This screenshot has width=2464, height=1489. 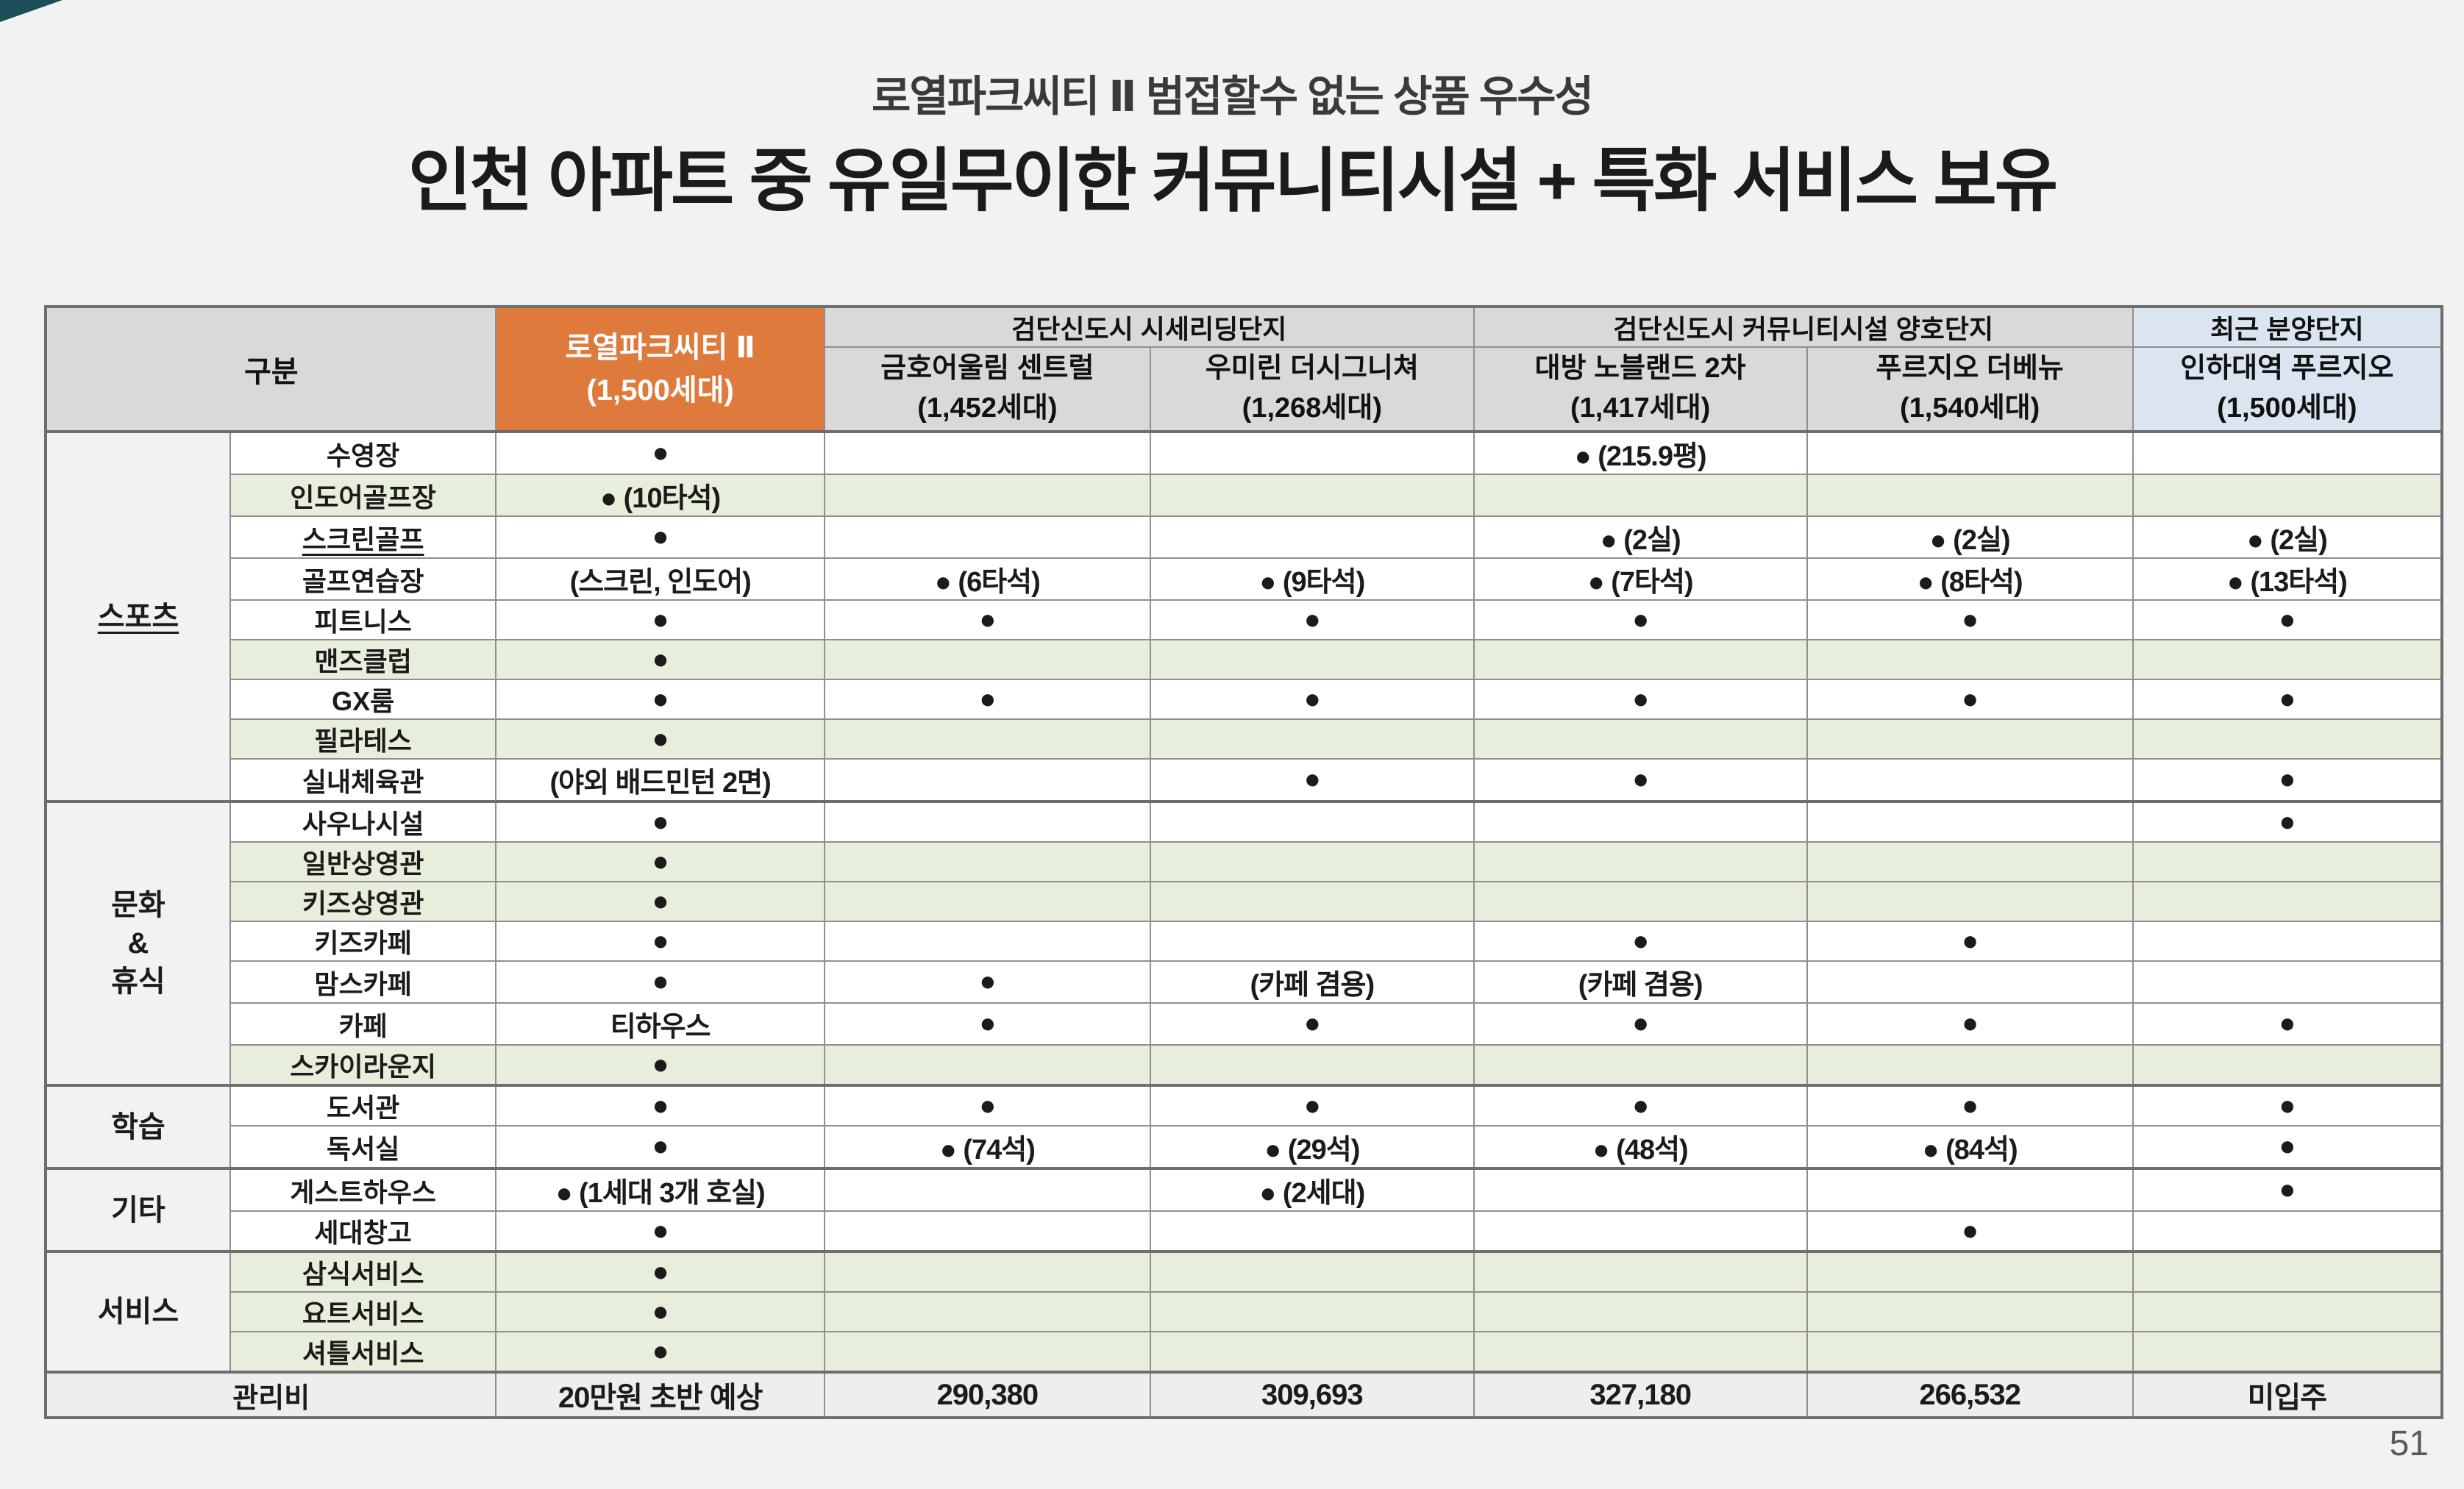 I want to click on value-cell: ● (10타석), so click(x=660, y=496).